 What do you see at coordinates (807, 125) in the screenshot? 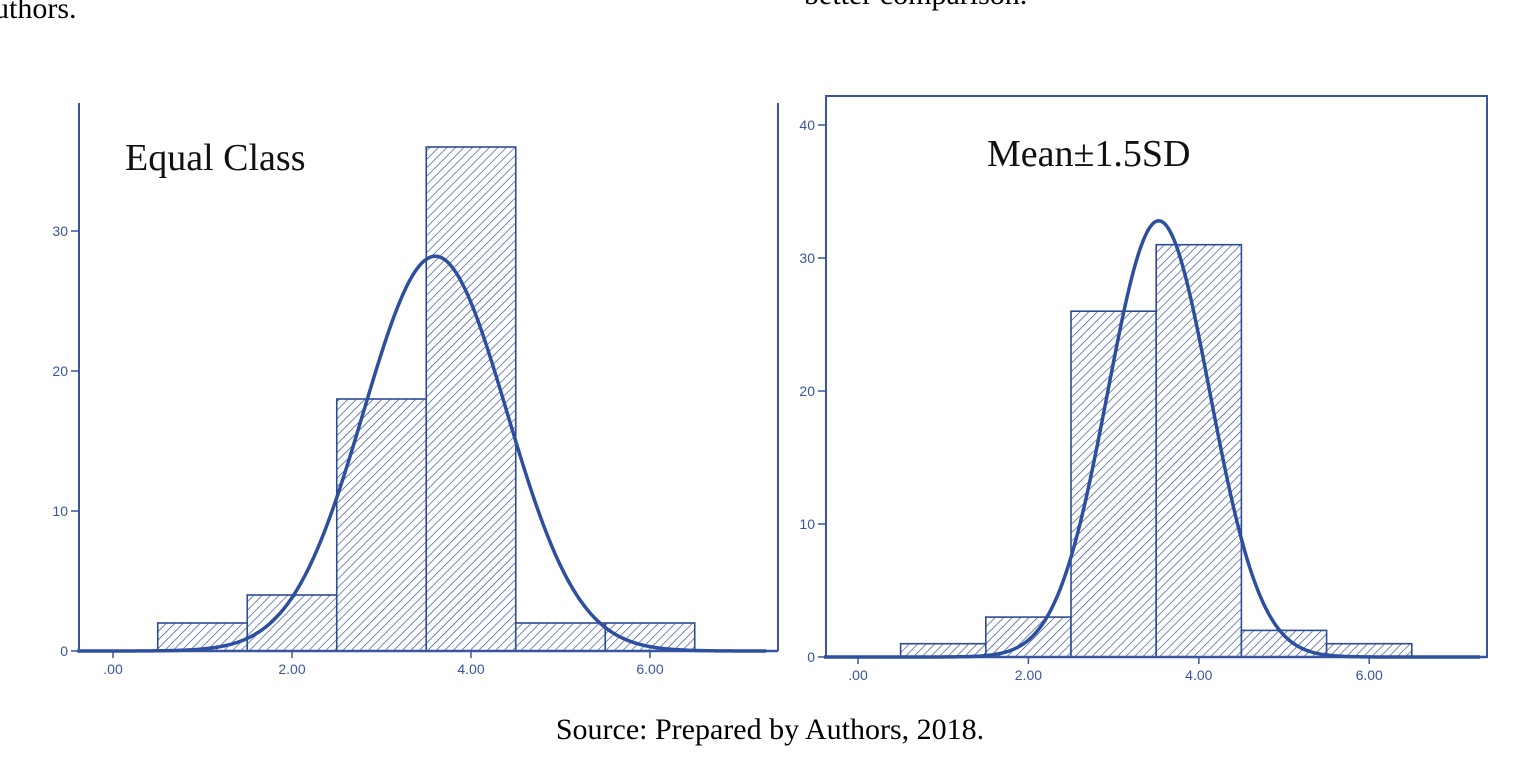
I see `y-tick-label: 40` at bounding box center [807, 125].